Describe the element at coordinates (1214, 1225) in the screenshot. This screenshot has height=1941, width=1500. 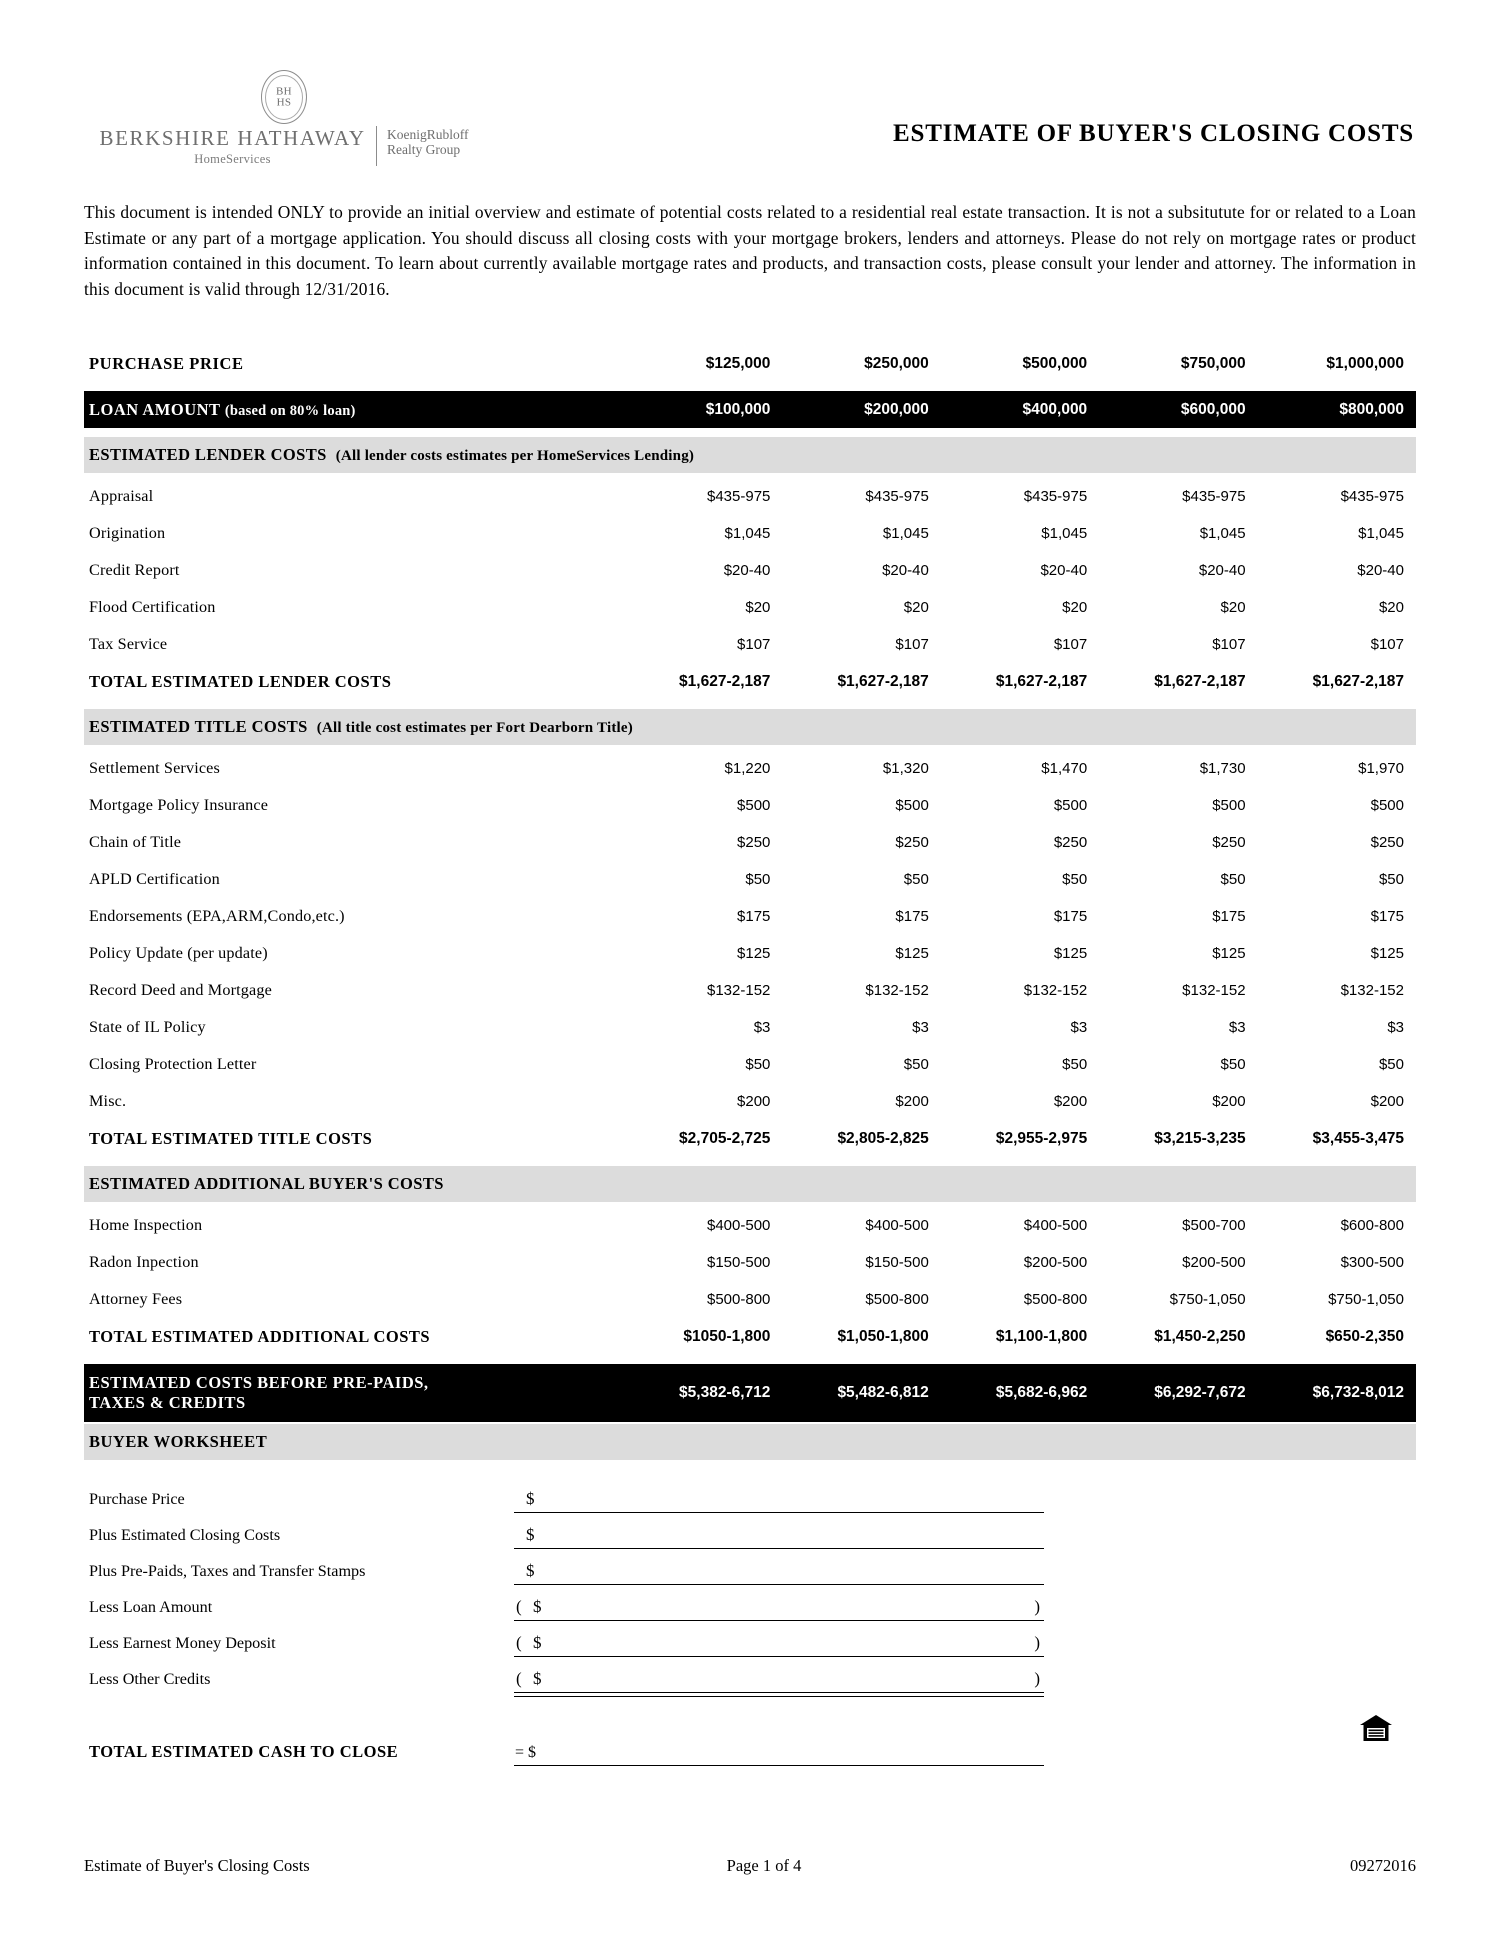
I see `table-cell: $500-700` at that location.